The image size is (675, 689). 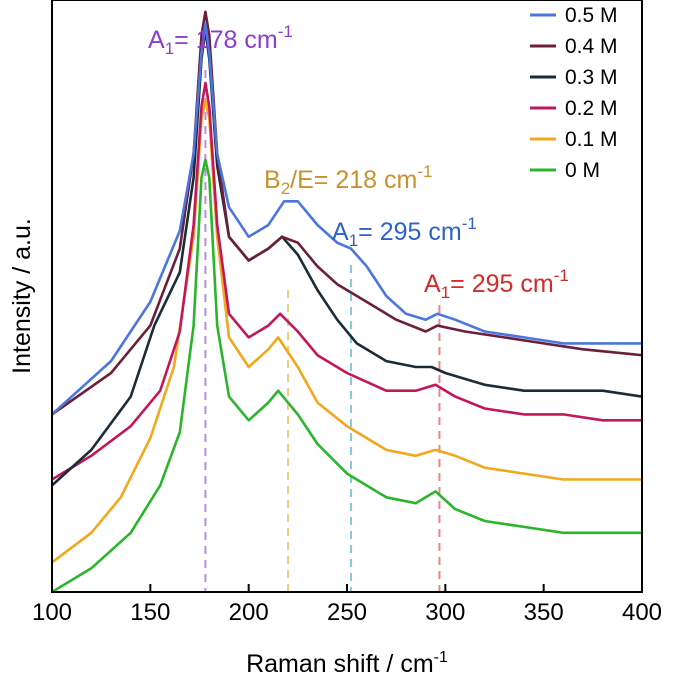 I want to click on legend-label-2: 0.3 M, so click(x=591, y=77).